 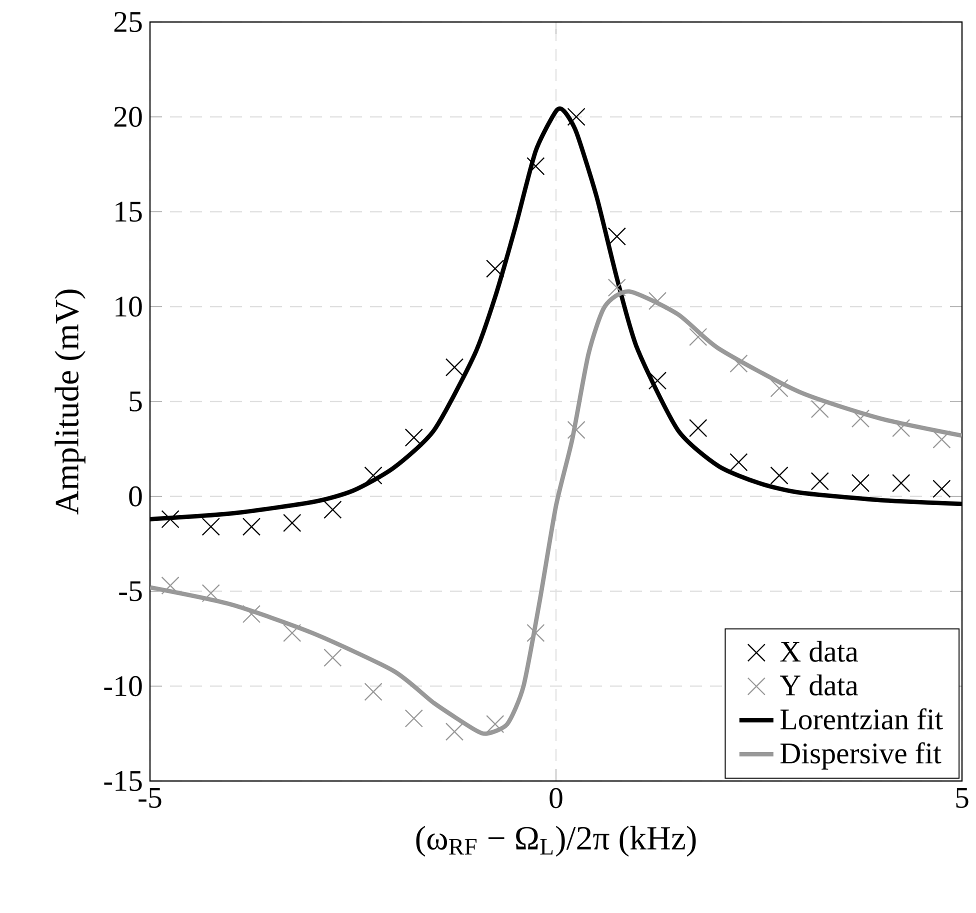 I want to click on legend-label: X data, so click(x=819, y=651).